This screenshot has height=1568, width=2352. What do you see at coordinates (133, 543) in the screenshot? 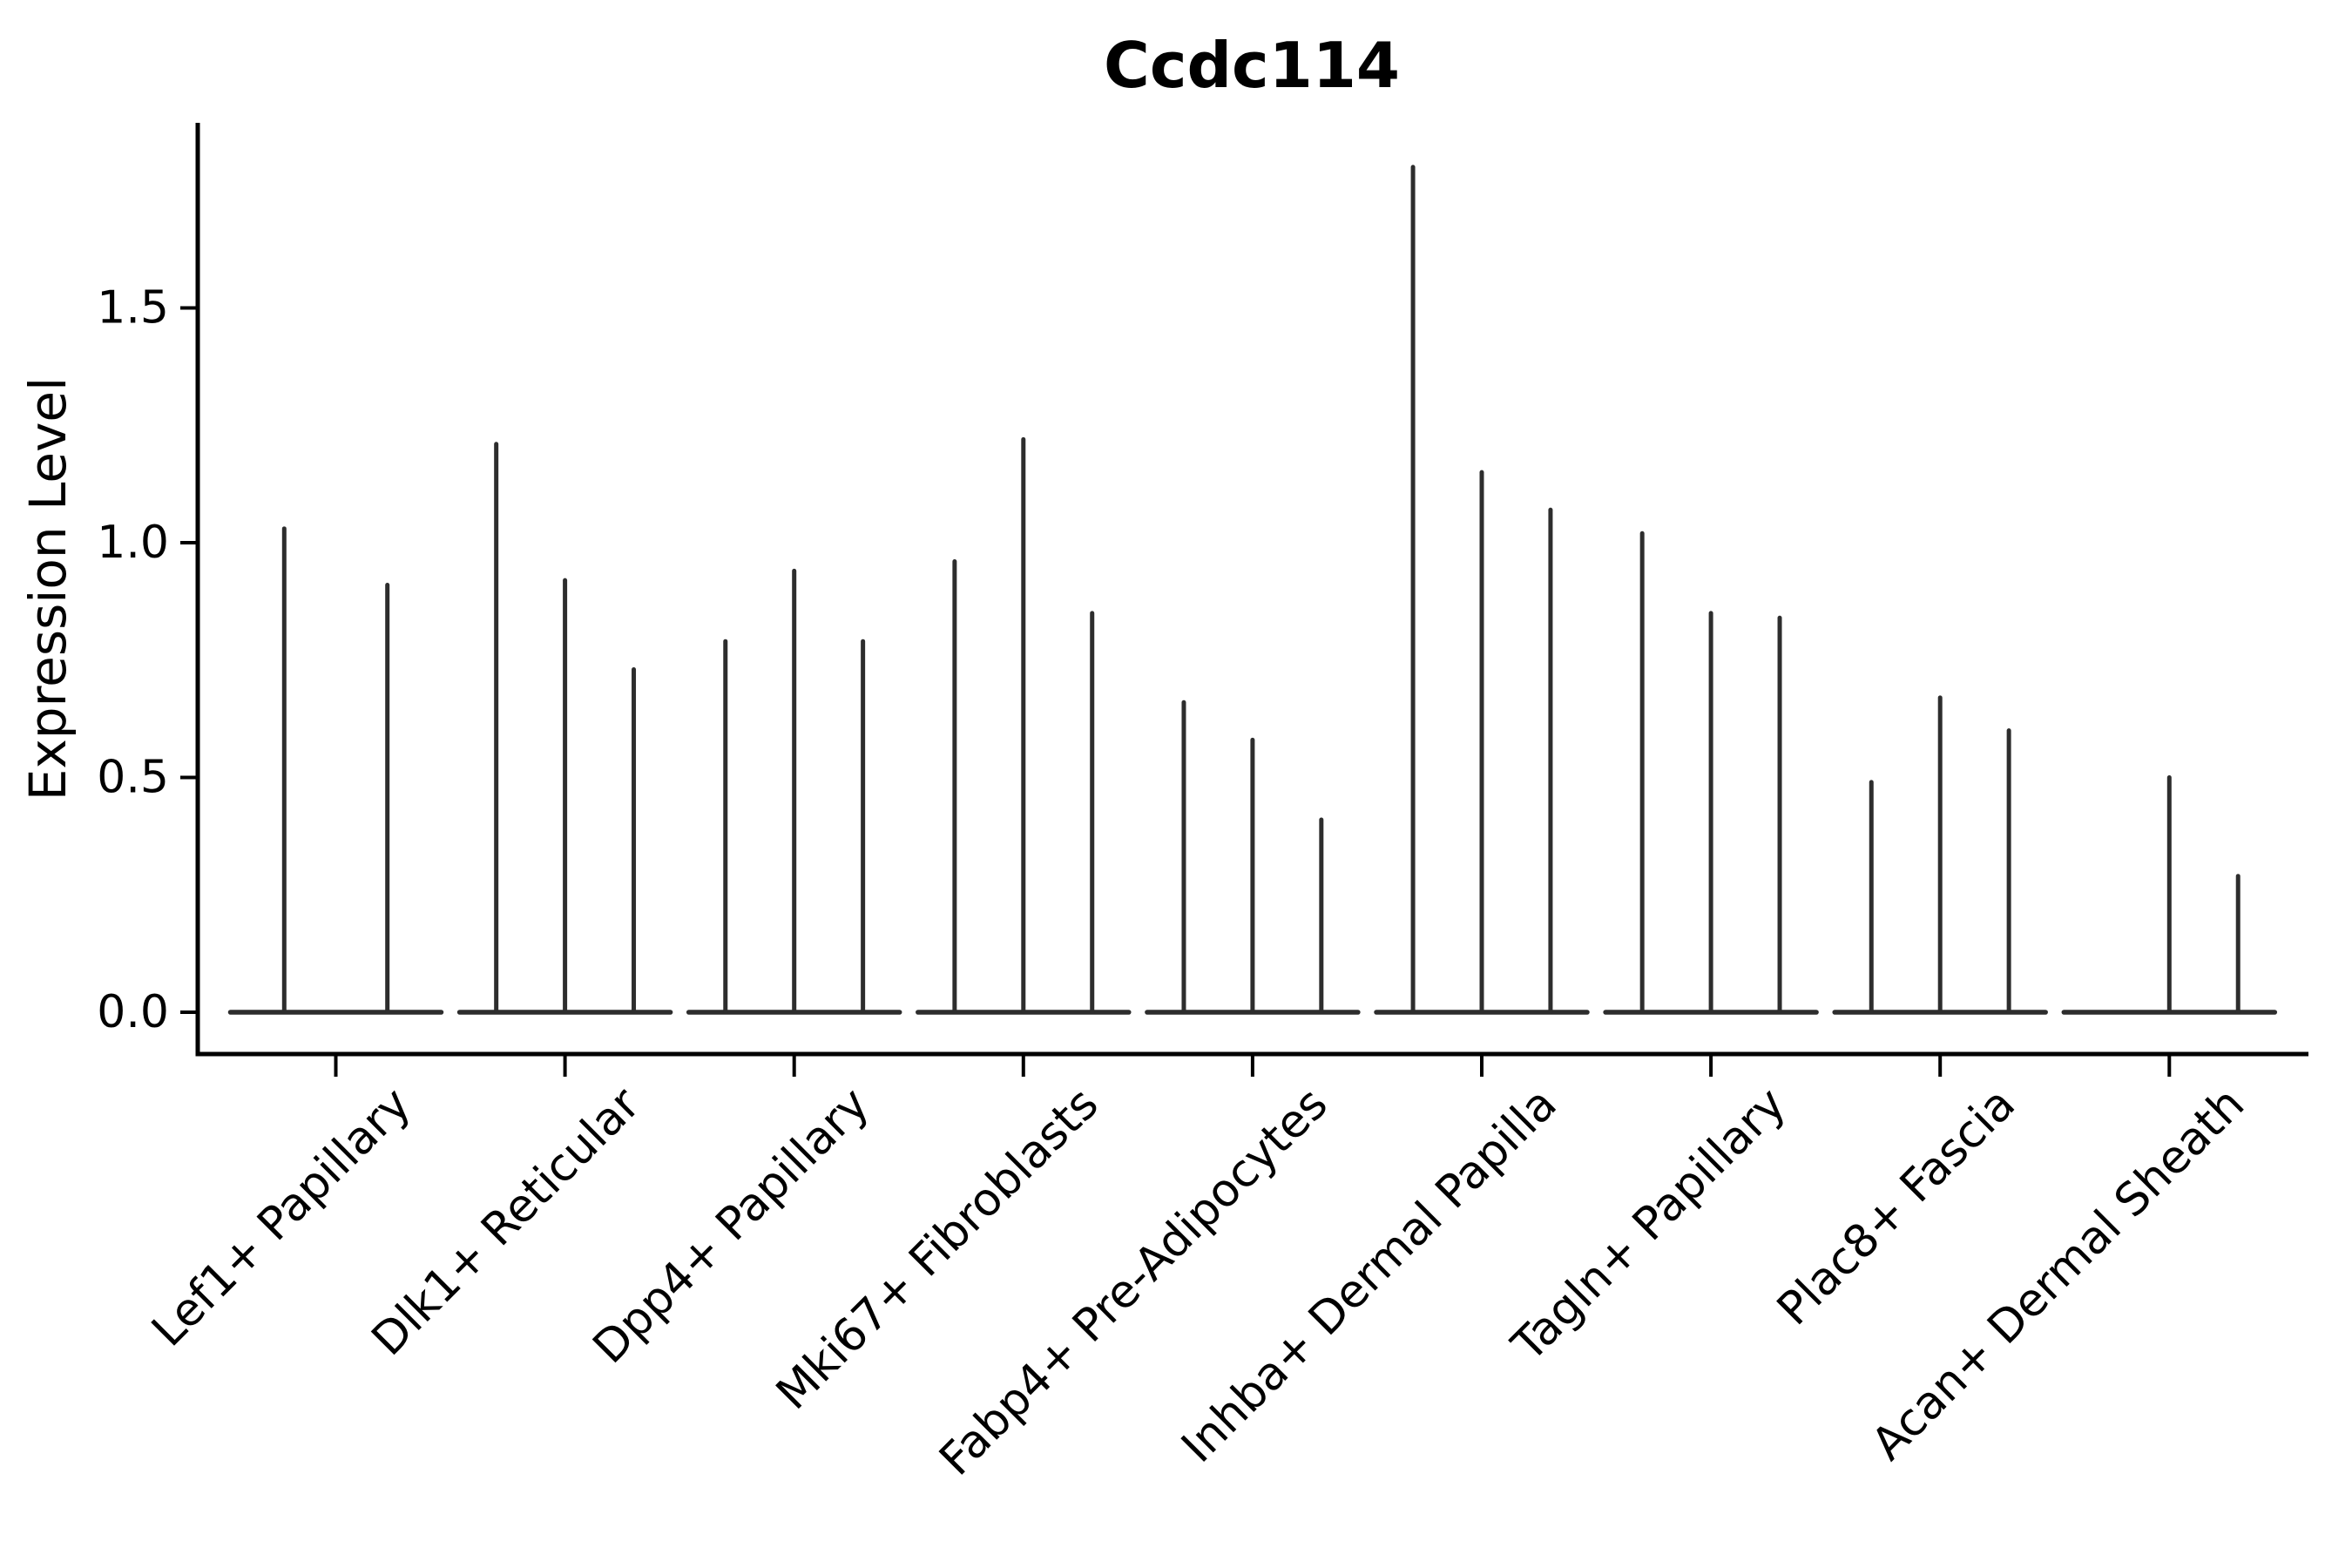
I see `y-tick-label: 1.0` at bounding box center [133, 543].